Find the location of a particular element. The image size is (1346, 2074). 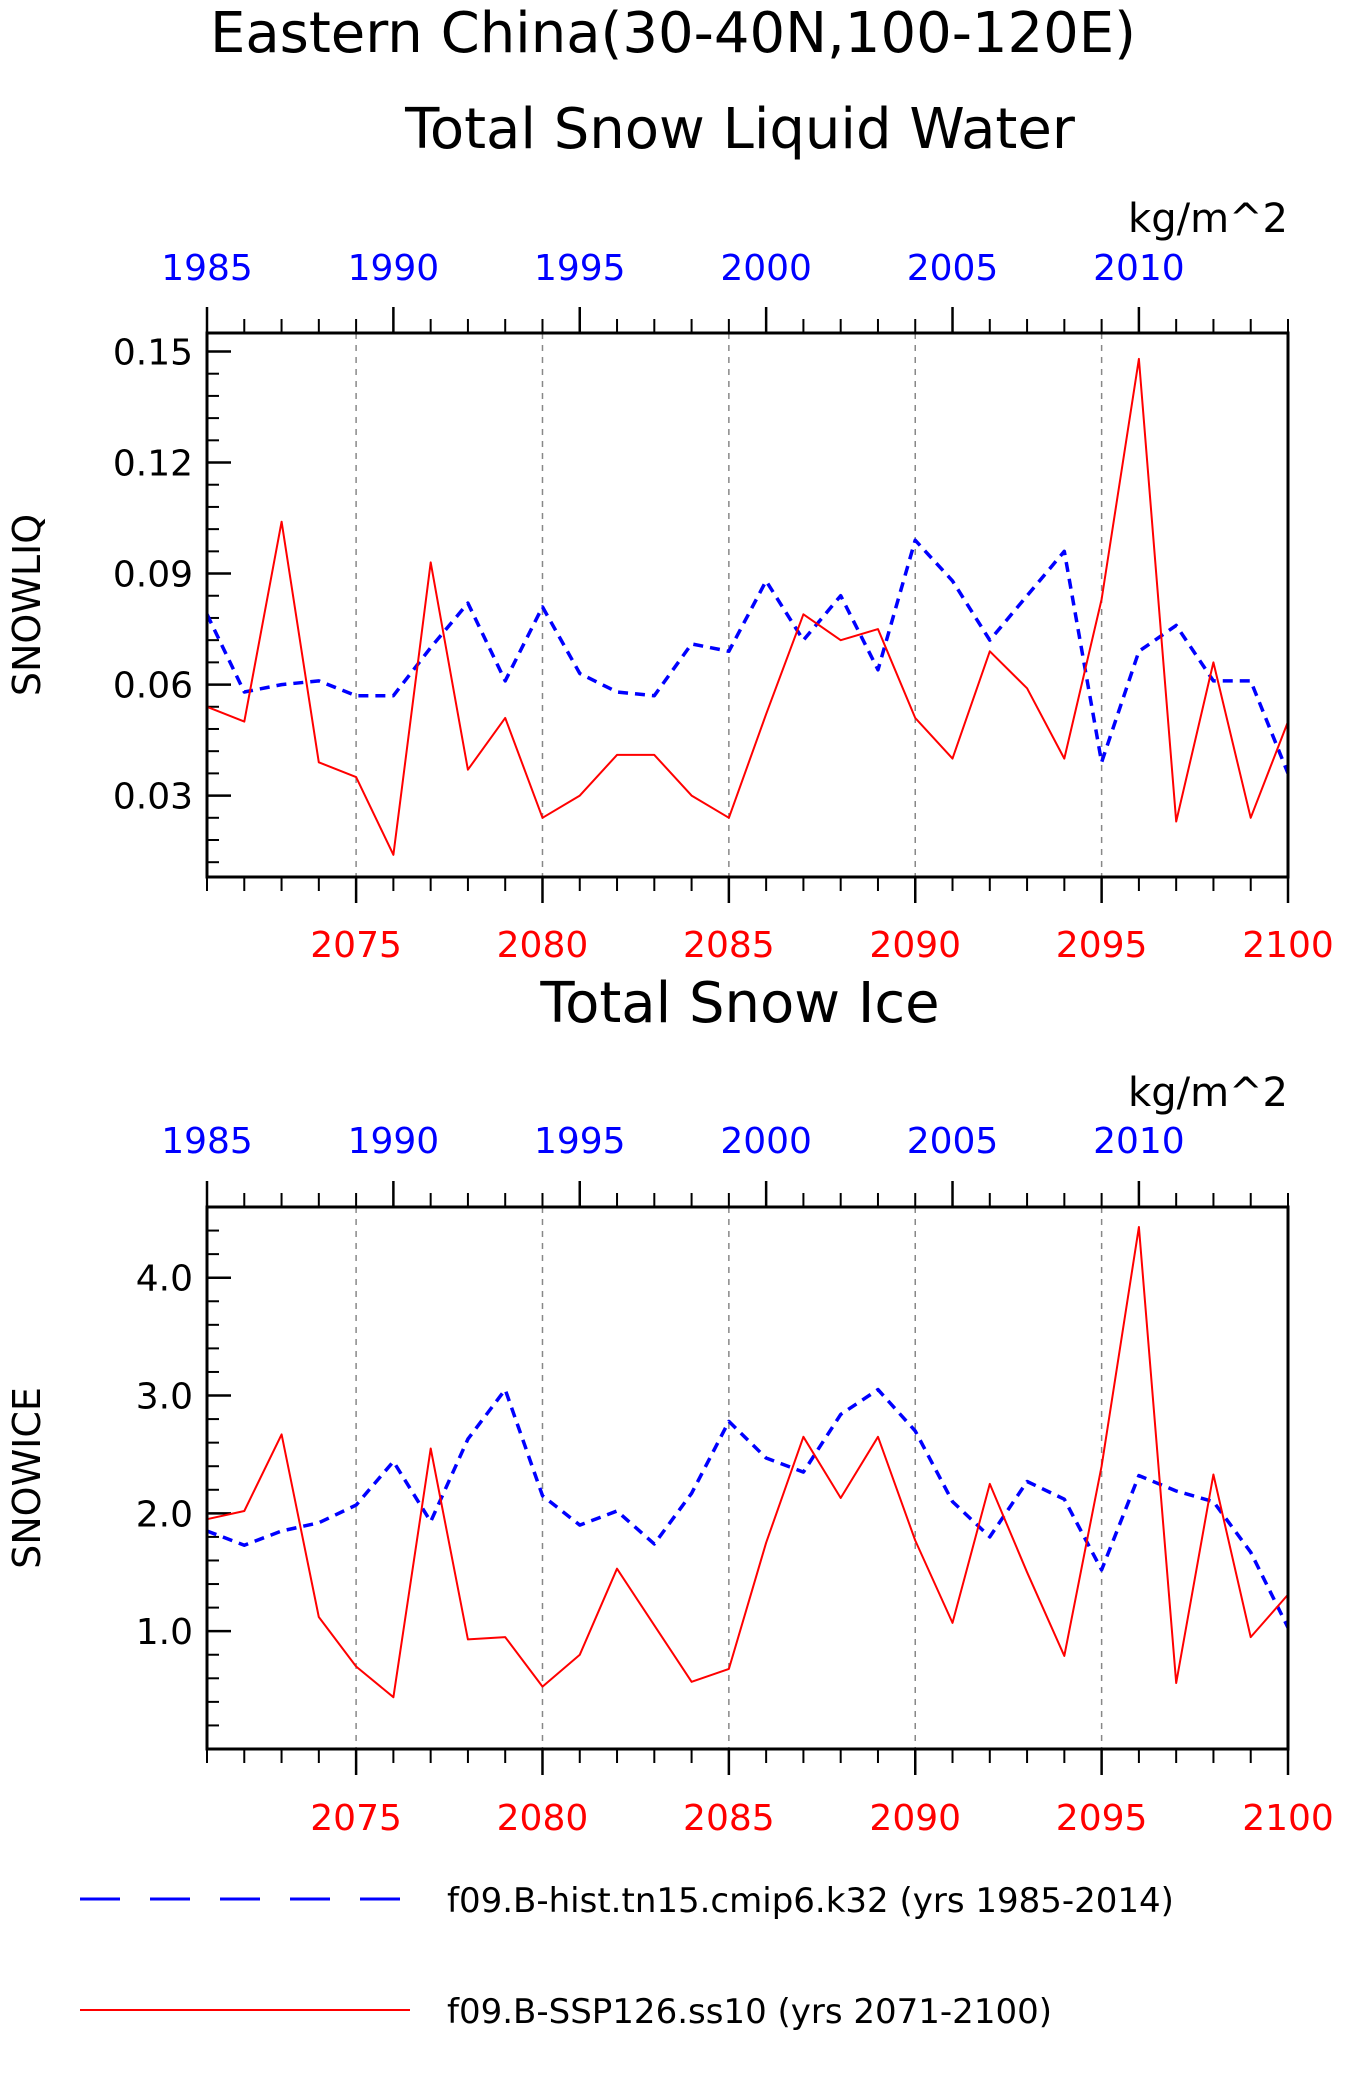

legend-label: f09.B-SSP126.ss10 (yrs 2071-2100) is located at coordinates (749, 2012).